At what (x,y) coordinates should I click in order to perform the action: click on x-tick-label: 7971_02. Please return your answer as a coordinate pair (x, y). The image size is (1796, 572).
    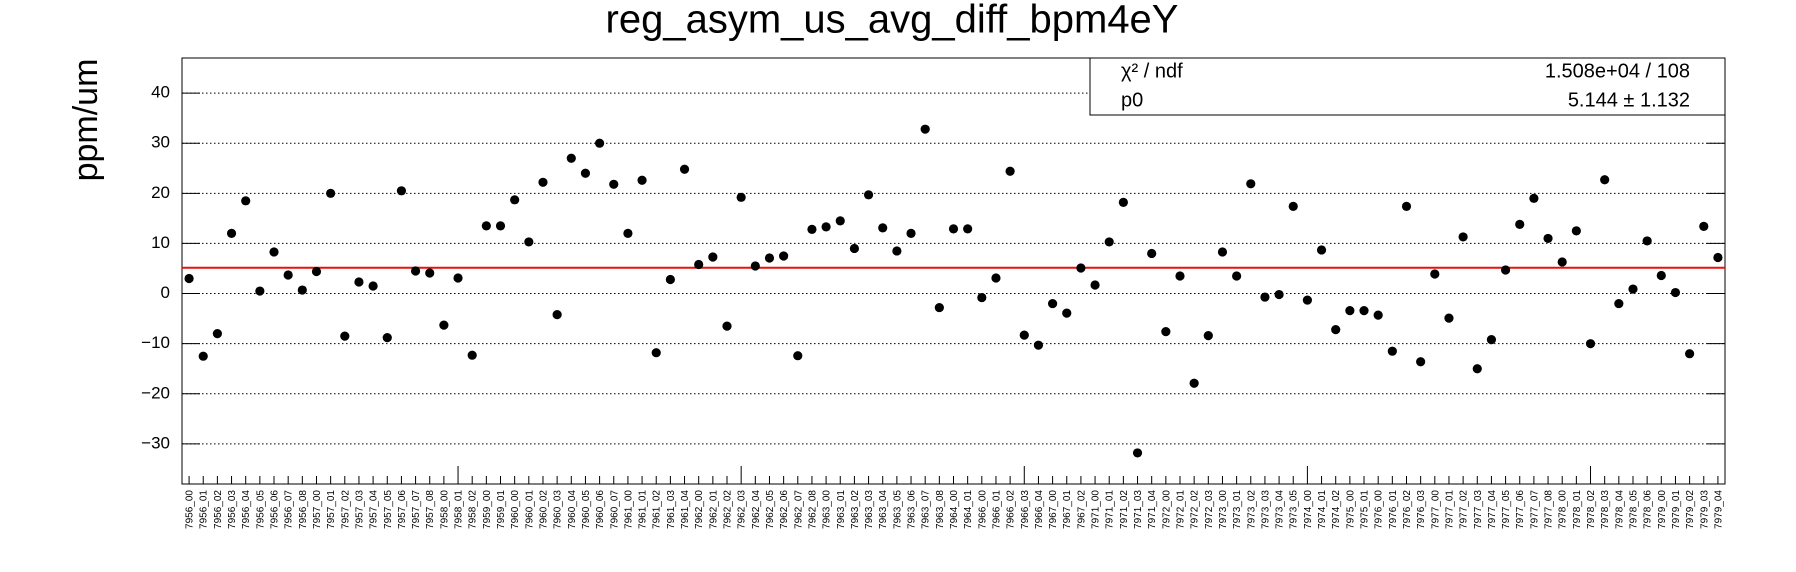
    Looking at the image, I should click on (1124, 509).